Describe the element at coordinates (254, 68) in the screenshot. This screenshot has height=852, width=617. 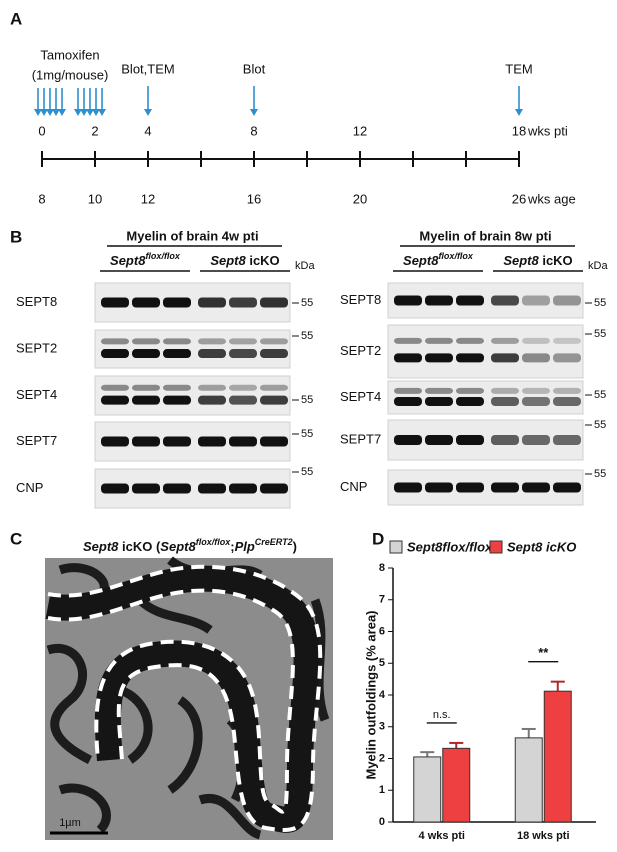
I see `event-label: Blot` at that location.